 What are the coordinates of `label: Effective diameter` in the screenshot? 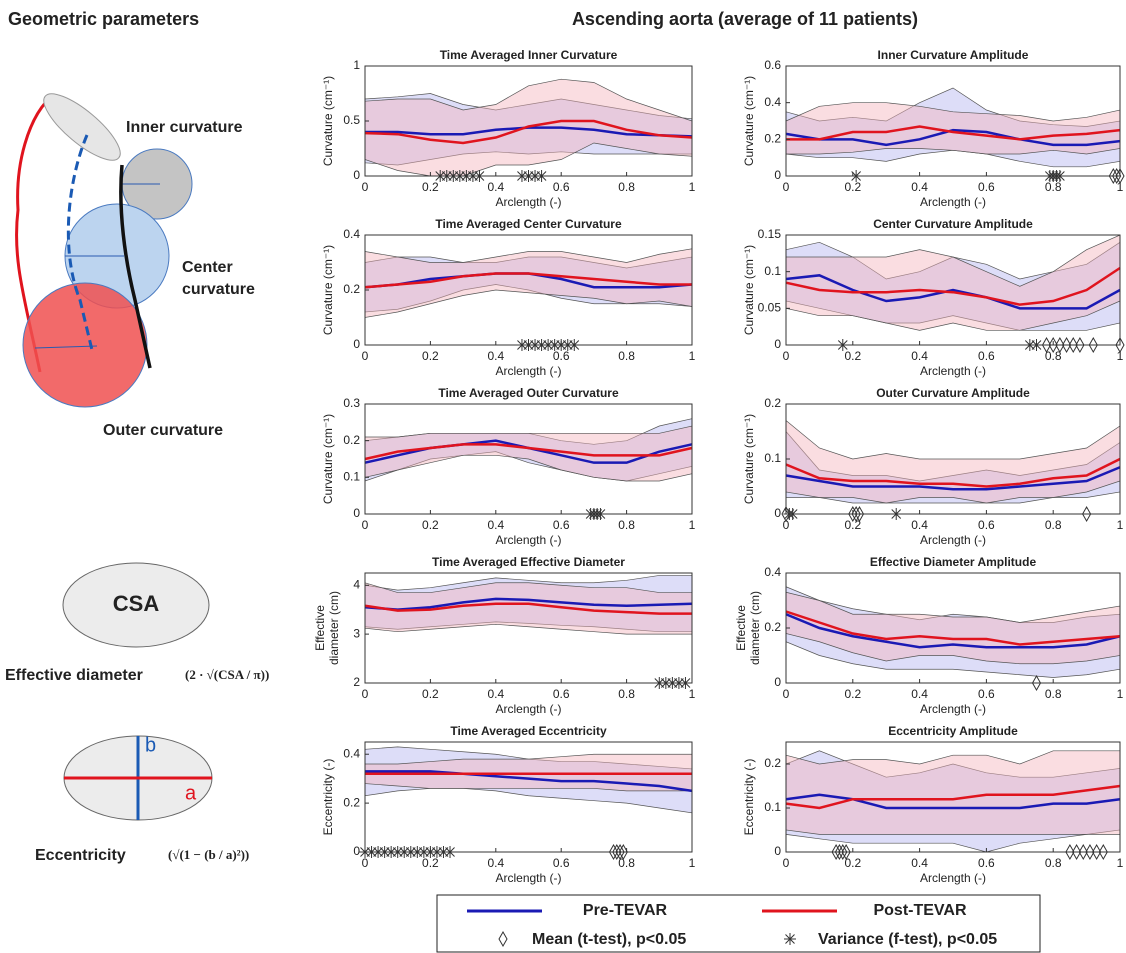 It's located at (74, 675).